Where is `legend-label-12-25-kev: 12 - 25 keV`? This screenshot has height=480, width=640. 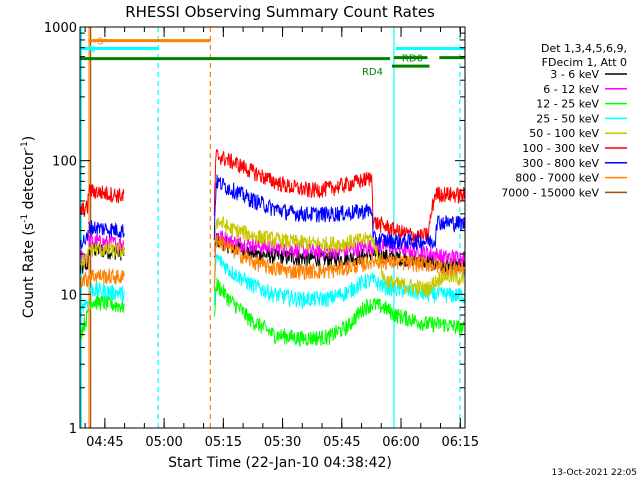
legend-label-12-25-kev: 12 - 25 keV is located at coordinates (567, 104).